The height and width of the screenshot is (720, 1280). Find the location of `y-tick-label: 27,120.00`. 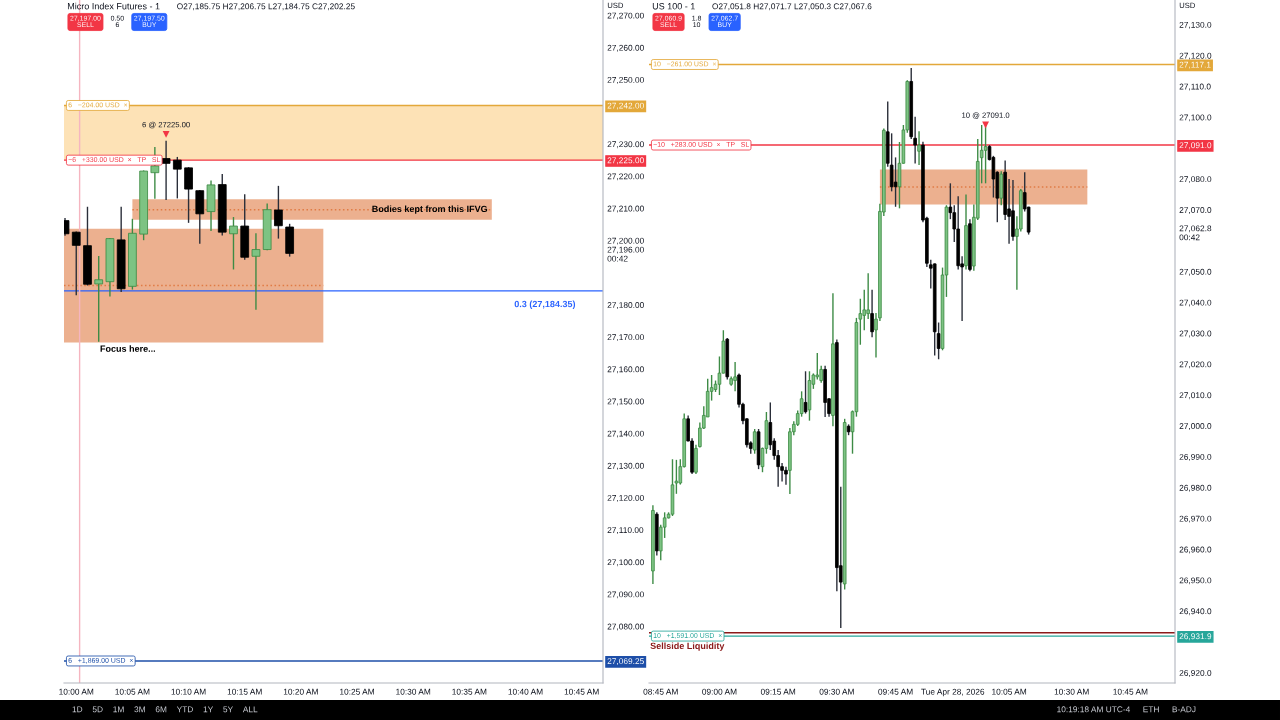

y-tick-label: 27,120.00 is located at coordinates (625, 498).